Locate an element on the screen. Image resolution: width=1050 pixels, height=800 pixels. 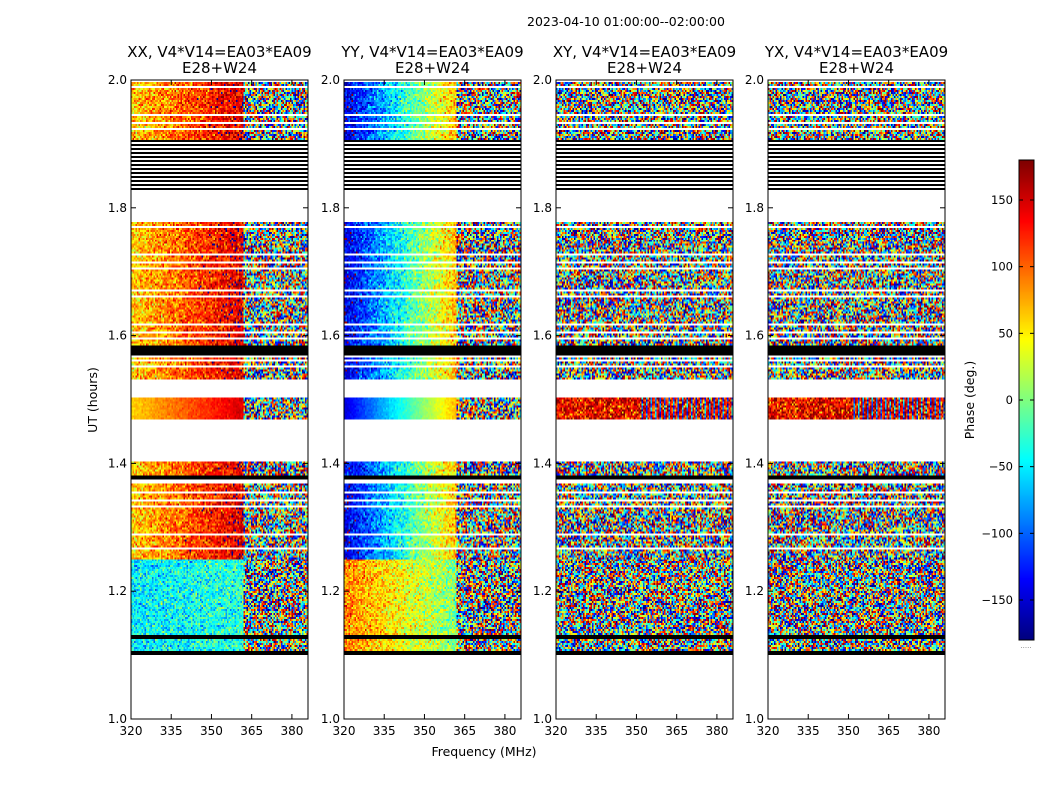
panel-frame-yx is located at coordinates (856, 399).